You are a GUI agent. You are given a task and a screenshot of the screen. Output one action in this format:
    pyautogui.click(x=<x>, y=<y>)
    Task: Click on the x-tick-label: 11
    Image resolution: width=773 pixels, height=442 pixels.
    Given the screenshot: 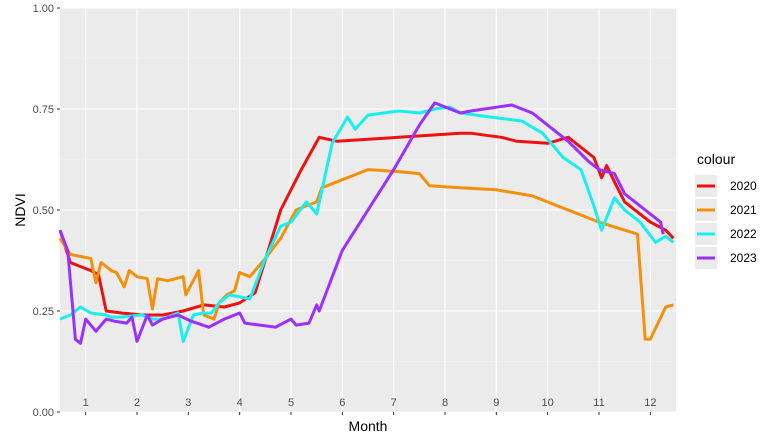 What is the action you would take?
    pyautogui.click(x=598, y=403)
    